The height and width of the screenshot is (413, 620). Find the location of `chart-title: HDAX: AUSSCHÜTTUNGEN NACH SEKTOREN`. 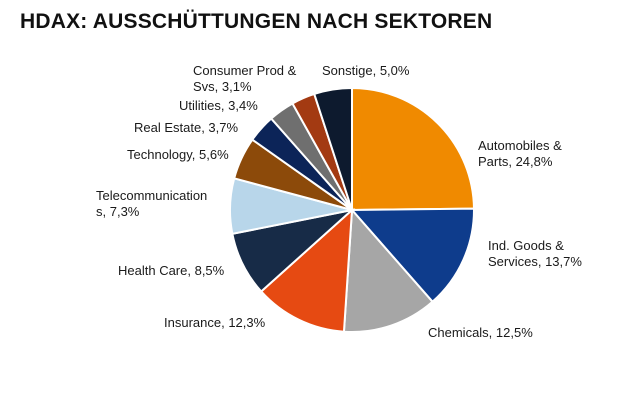

chart-title: HDAX: AUSSCHÜTTUNGEN NACH SEKTOREN is located at coordinates (256, 21).